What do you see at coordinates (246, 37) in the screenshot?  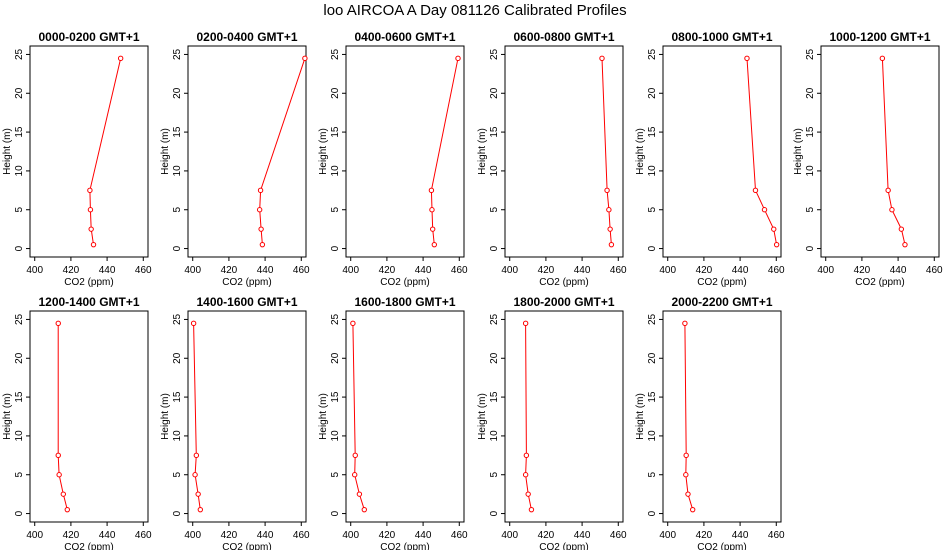 I see `panel-title: 0200-0400 GMT+1` at bounding box center [246, 37].